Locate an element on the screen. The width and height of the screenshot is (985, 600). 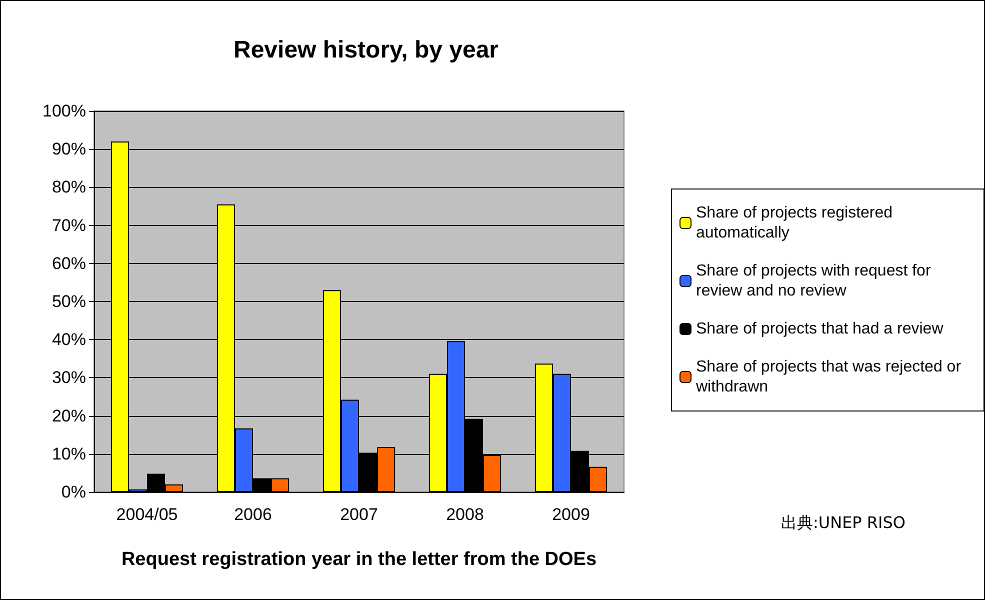
y-tick-label: 30% is located at coordinates (69, 378).